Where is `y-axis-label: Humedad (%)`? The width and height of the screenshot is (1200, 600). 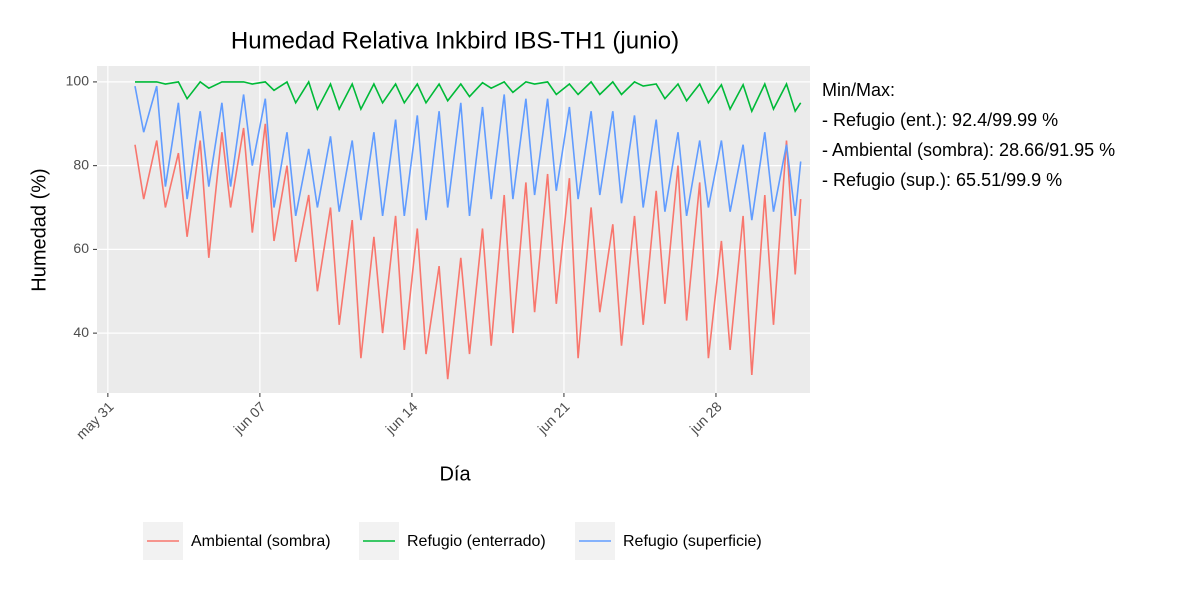
y-axis-label: Humedad (%) is located at coordinates (39, 229).